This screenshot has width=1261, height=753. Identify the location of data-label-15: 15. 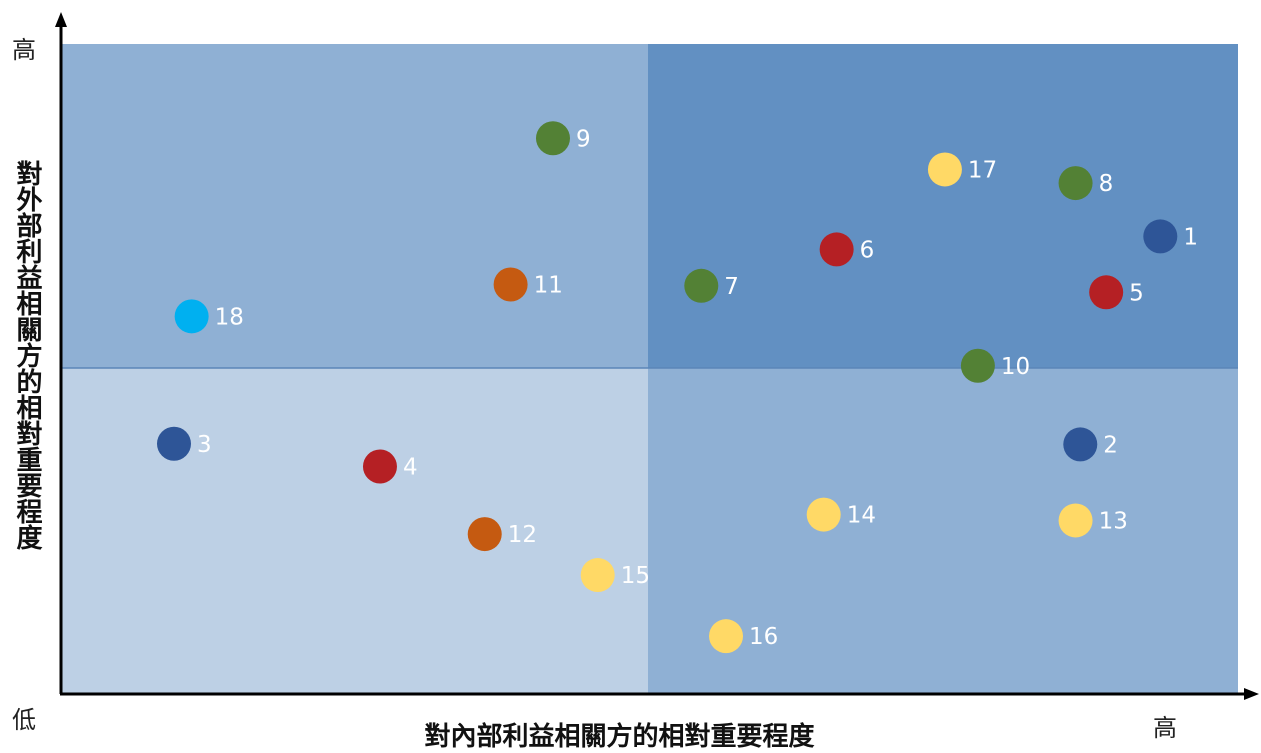
(635, 576).